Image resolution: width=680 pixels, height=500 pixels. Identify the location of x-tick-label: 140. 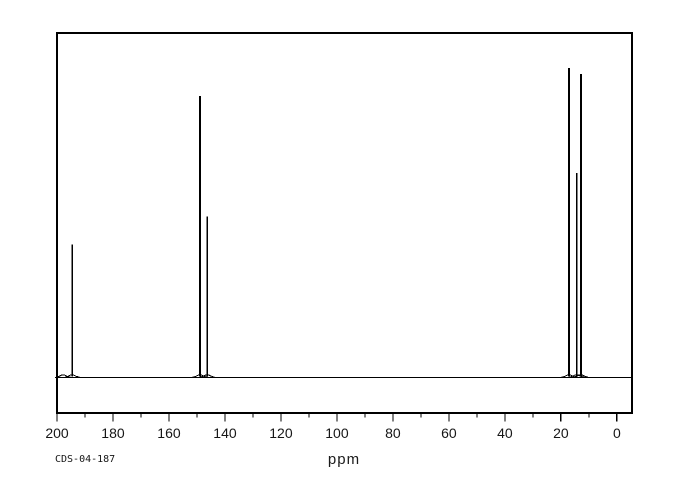
(225, 433).